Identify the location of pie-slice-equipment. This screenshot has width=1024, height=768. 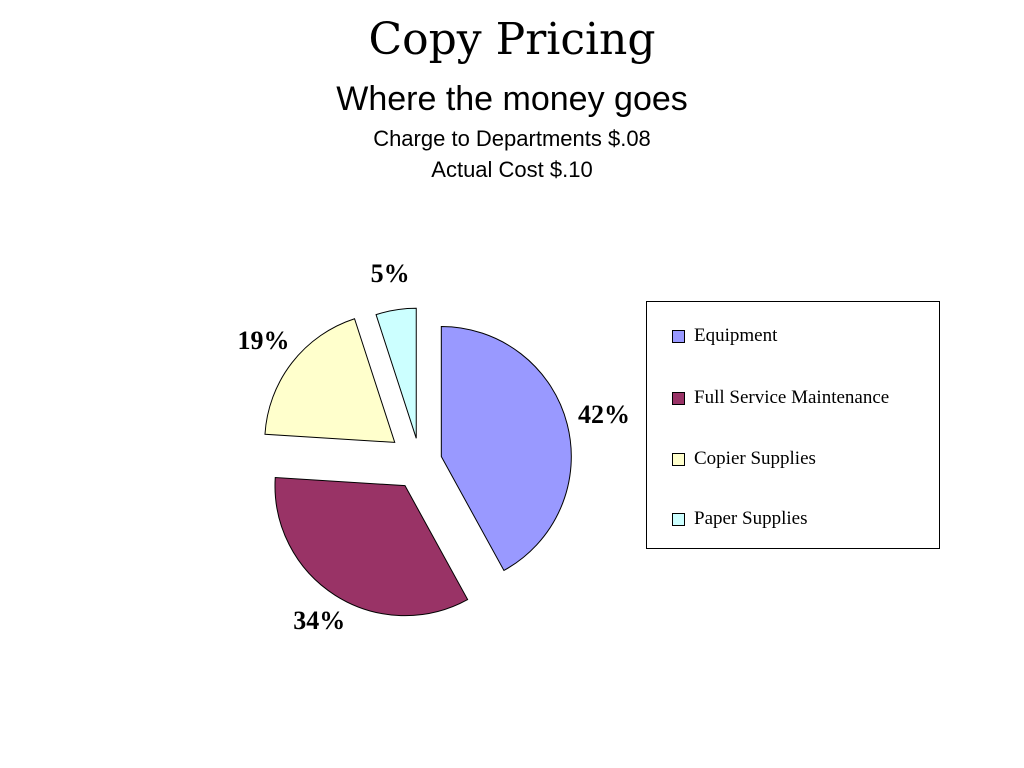
(506, 449).